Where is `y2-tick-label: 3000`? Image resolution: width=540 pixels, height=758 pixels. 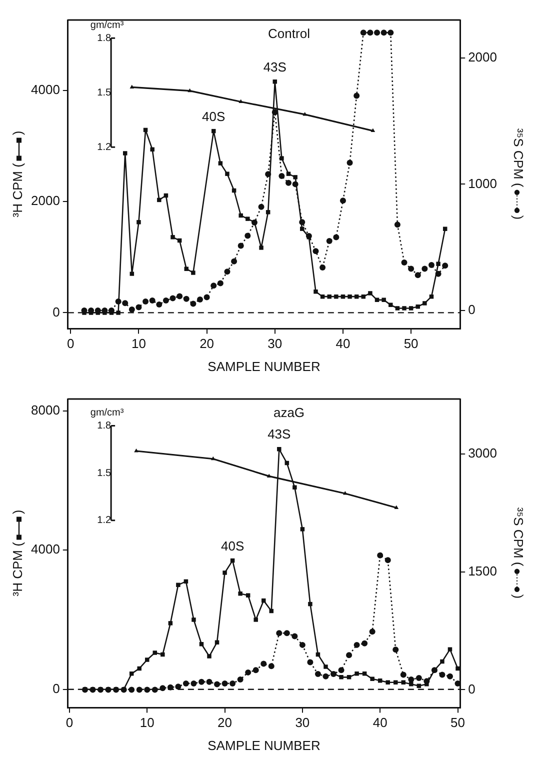
y2-tick-label: 3000 is located at coordinates (482, 453).